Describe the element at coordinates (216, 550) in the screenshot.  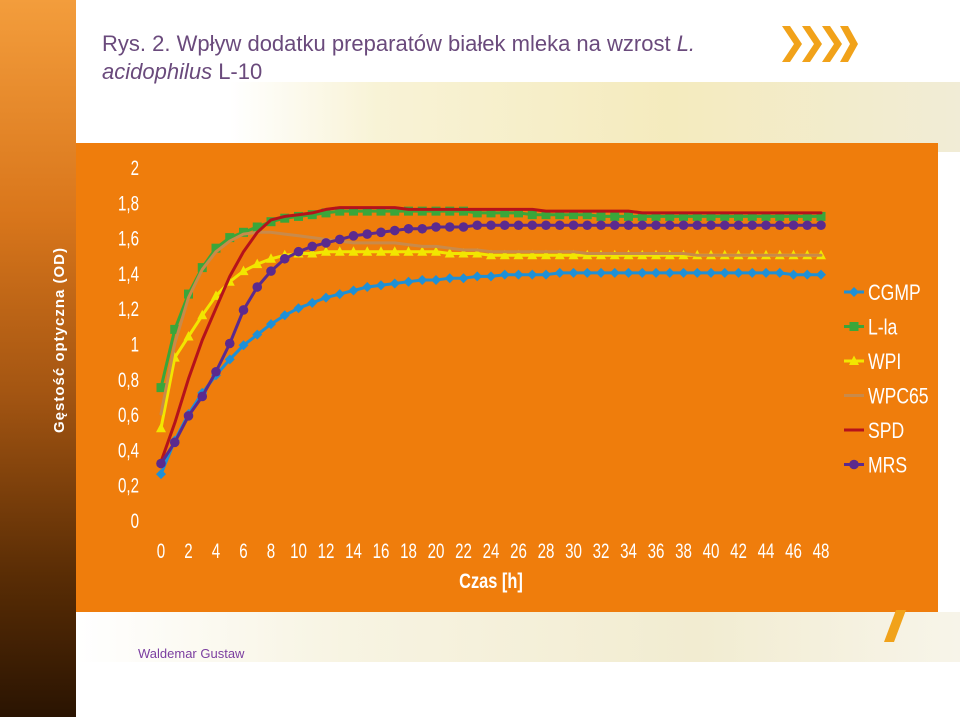
I see `x-tick-label: 4` at that location.